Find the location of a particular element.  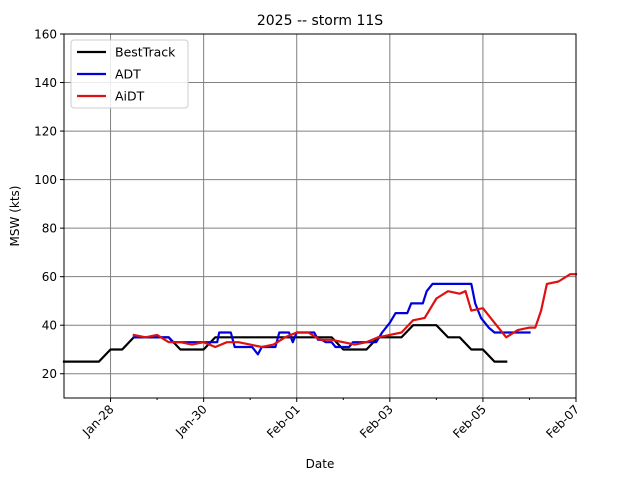

series-line-adt is located at coordinates (331, 319).